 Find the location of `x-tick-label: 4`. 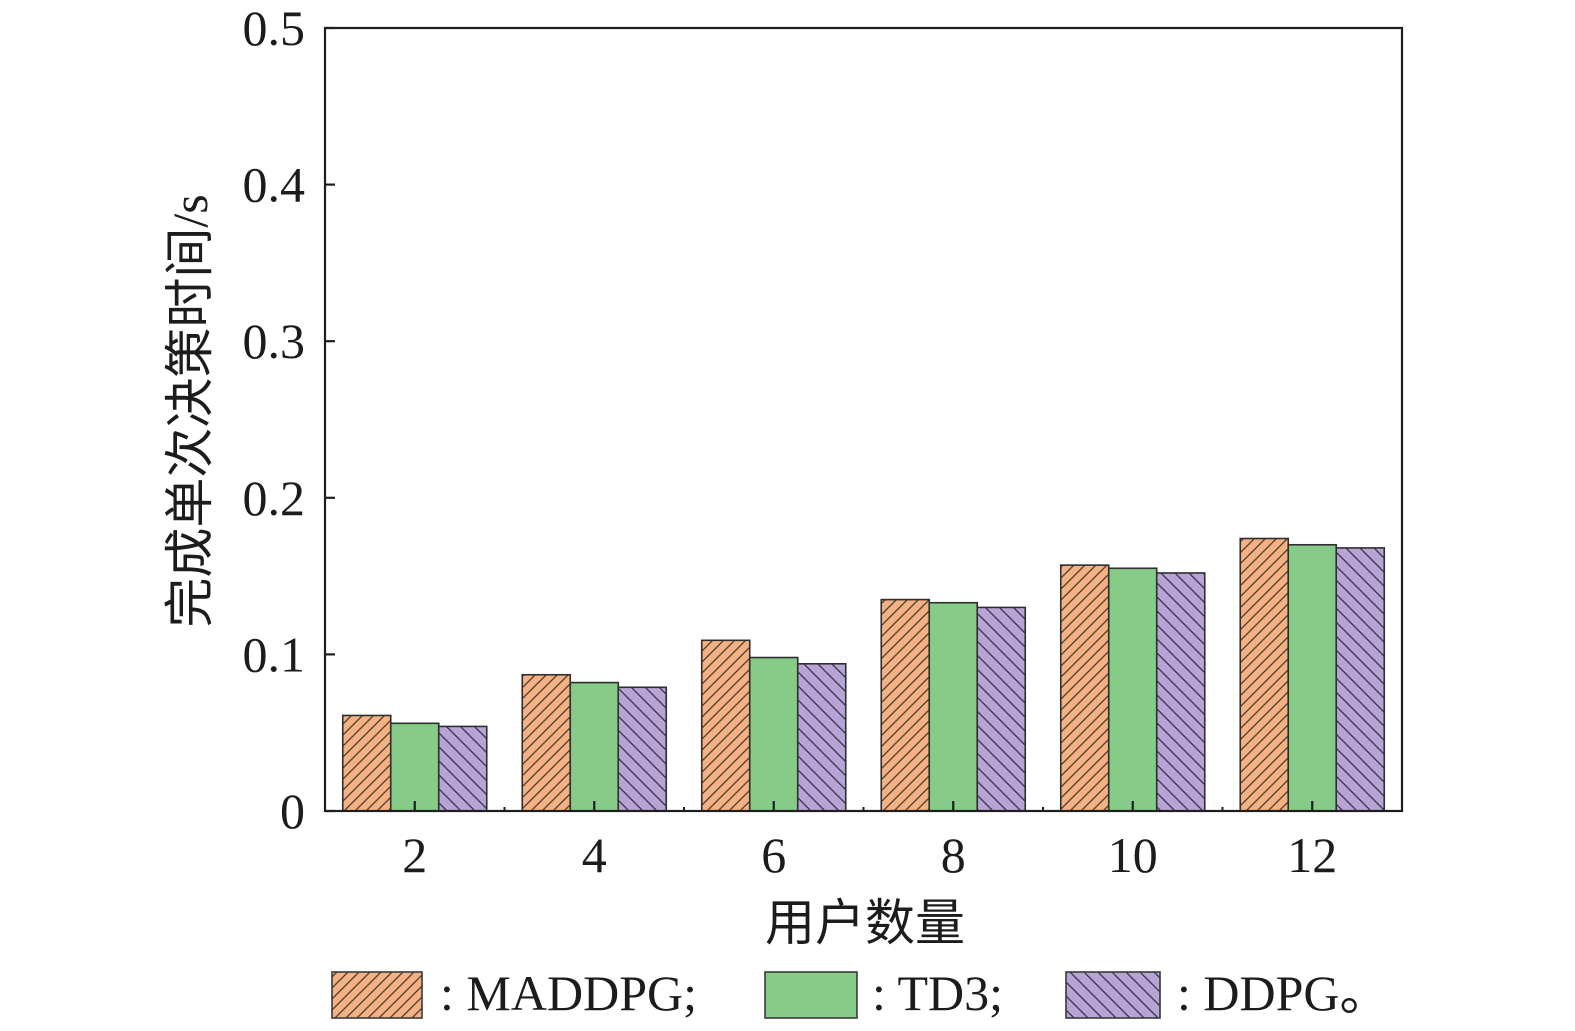

x-tick-label: 4 is located at coordinates (594, 855).